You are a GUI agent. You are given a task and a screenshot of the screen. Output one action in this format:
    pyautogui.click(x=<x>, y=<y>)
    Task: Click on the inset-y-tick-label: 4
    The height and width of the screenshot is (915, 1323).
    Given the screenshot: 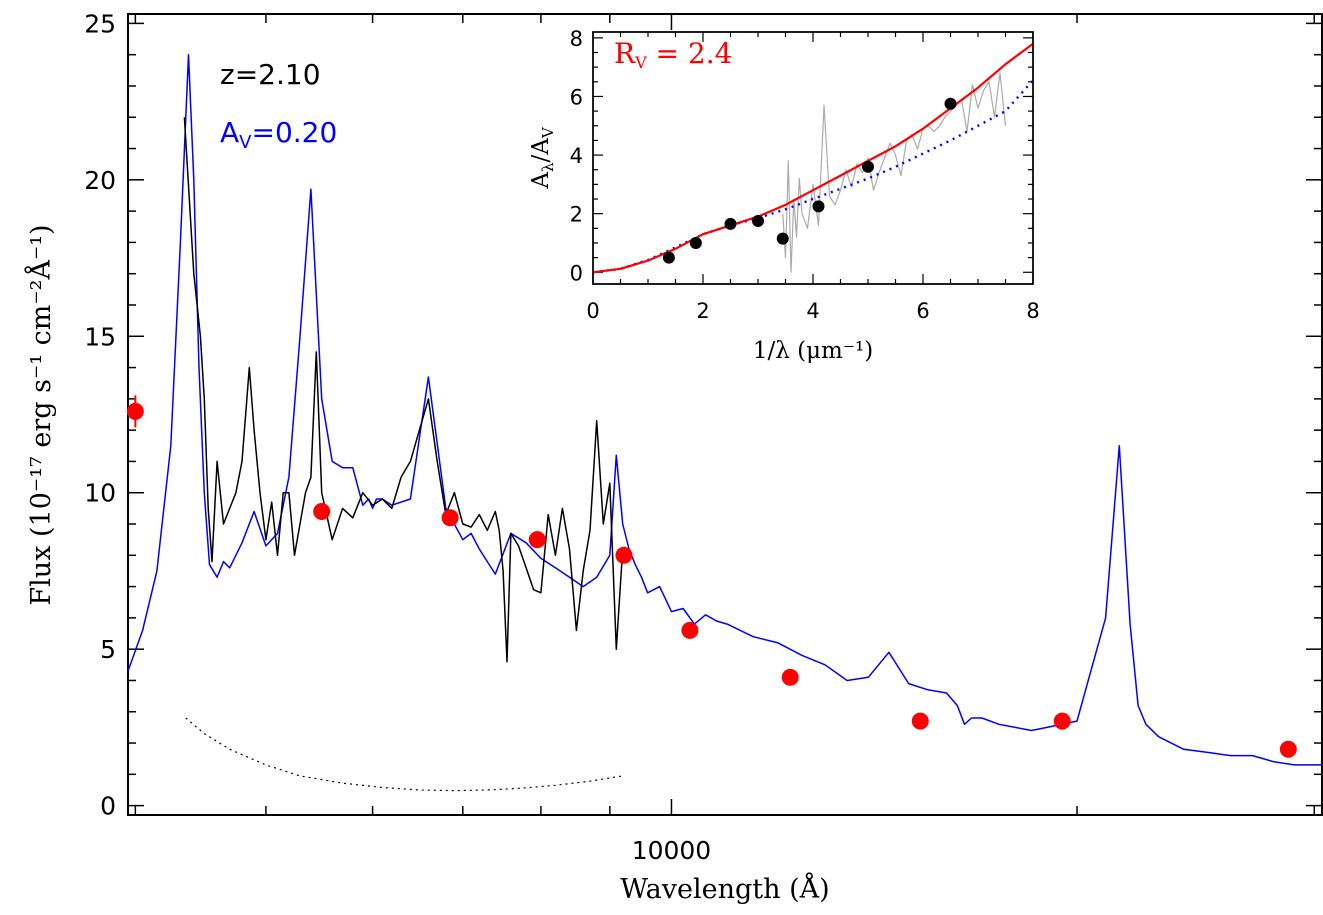 What is the action you would take?
    pyautogui.click(x=576, y=156)
    